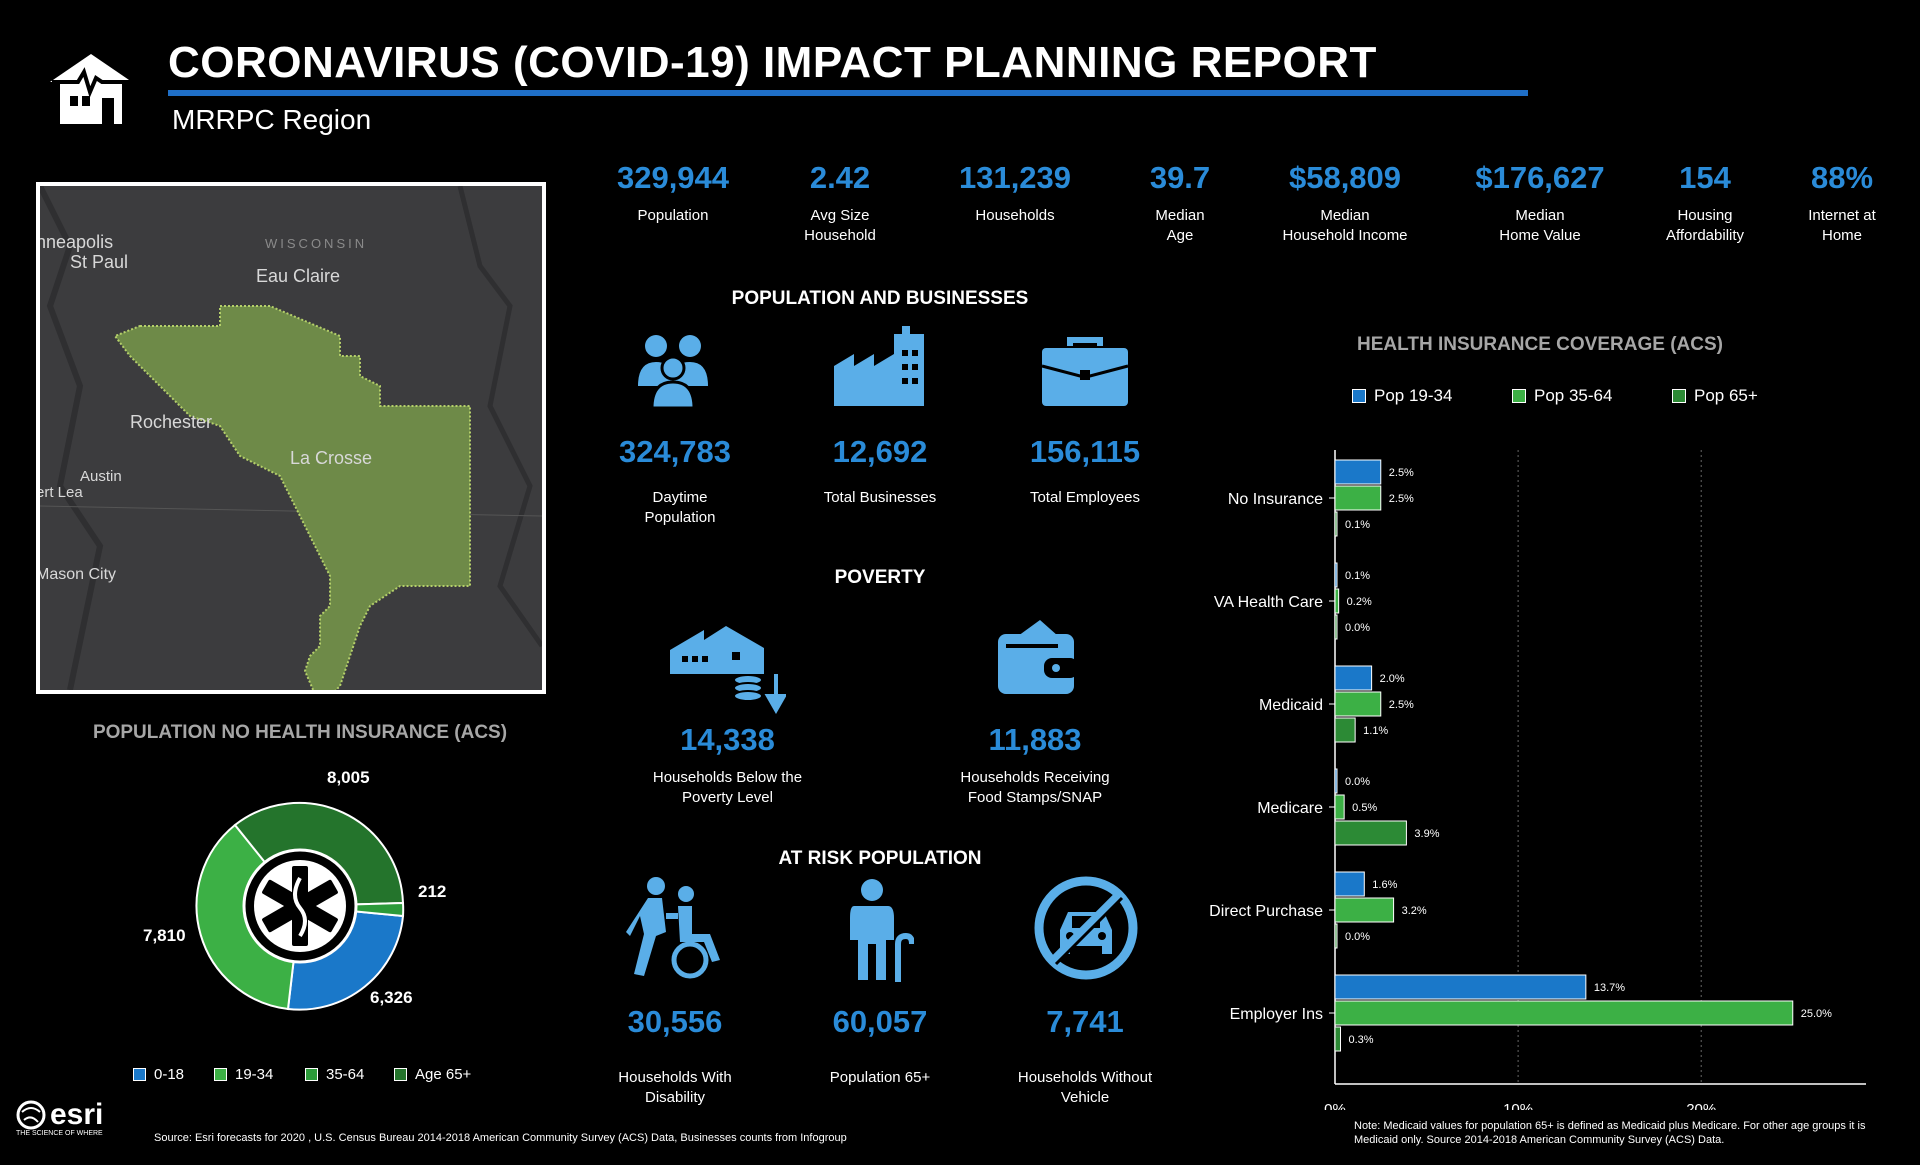  Describe the element at coordinates (840, 202) in the screenshot. I see `stat-avg-household-size: 2.42 Avg Size Household` at that location.